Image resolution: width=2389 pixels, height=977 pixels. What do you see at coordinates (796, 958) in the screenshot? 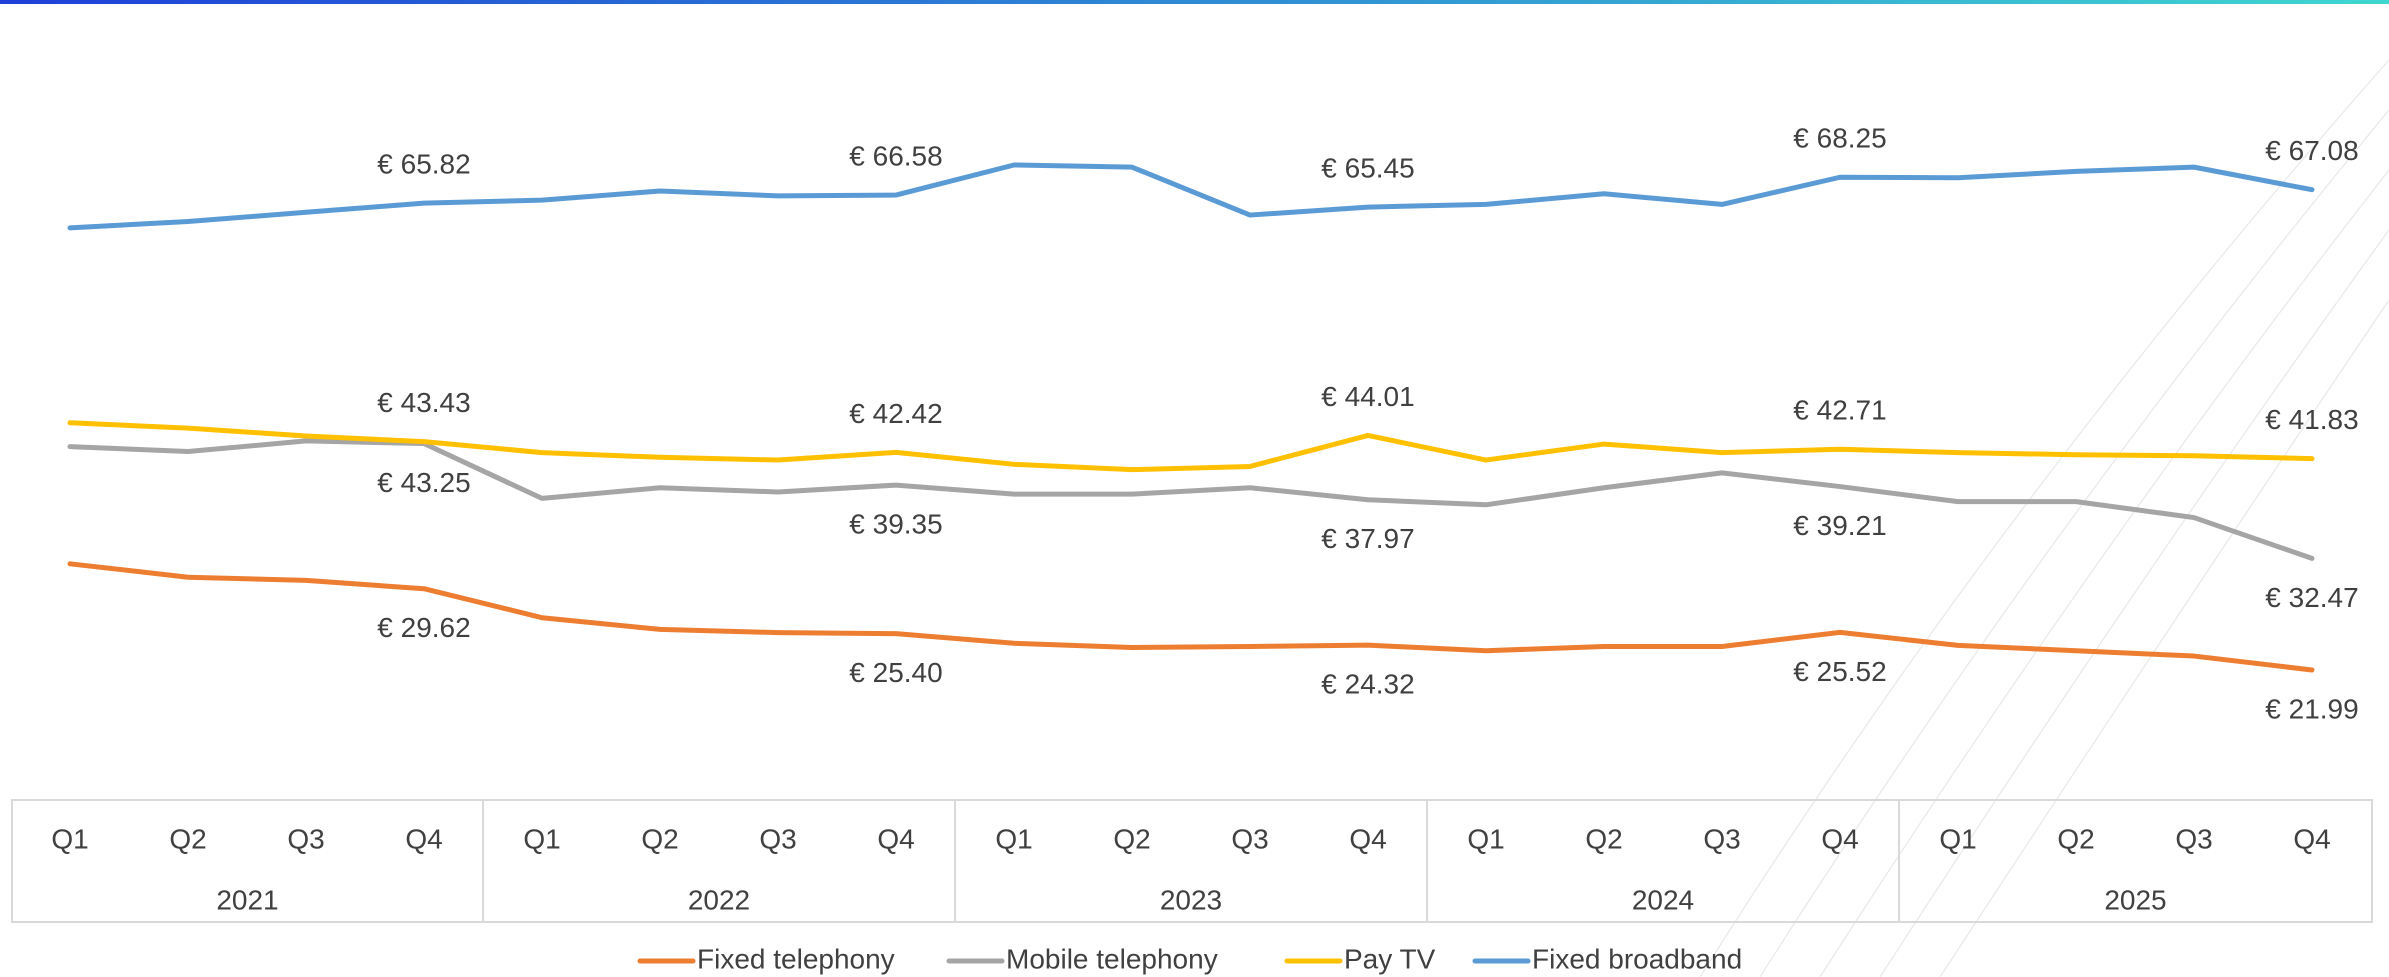
I see `legend-label: Fixed telephony` at bounding box center [796, 958].